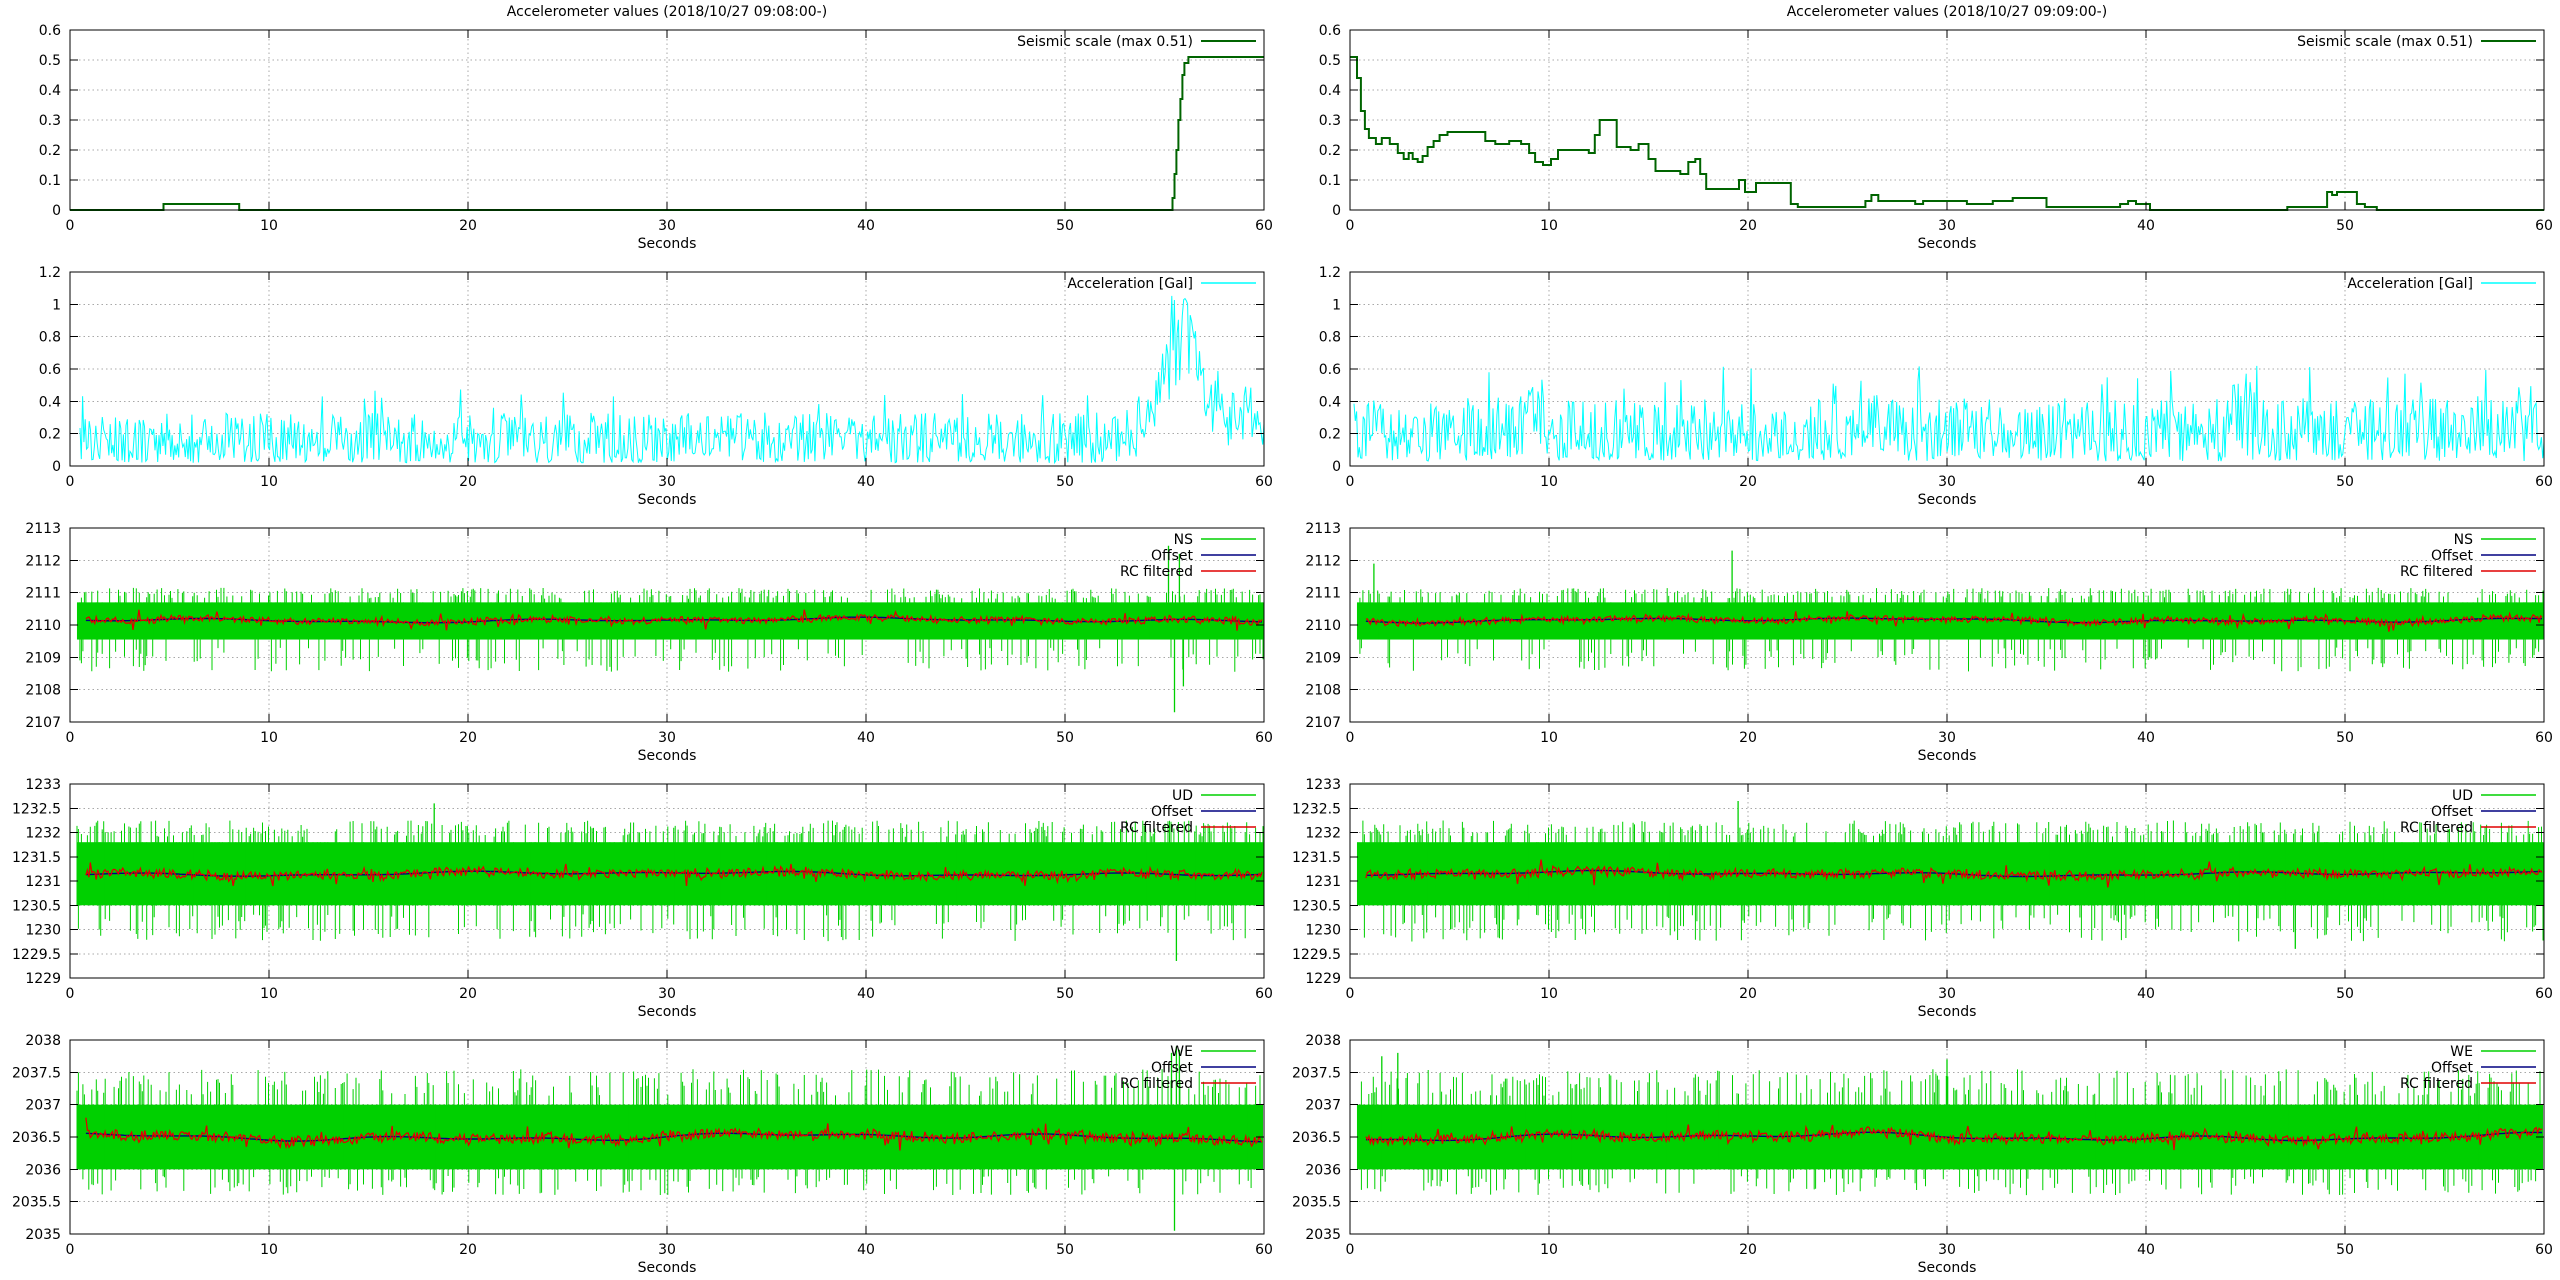 This screenshot has height=1280, width=2560. I want to click on legend-label: UD, so click(2462, 796).